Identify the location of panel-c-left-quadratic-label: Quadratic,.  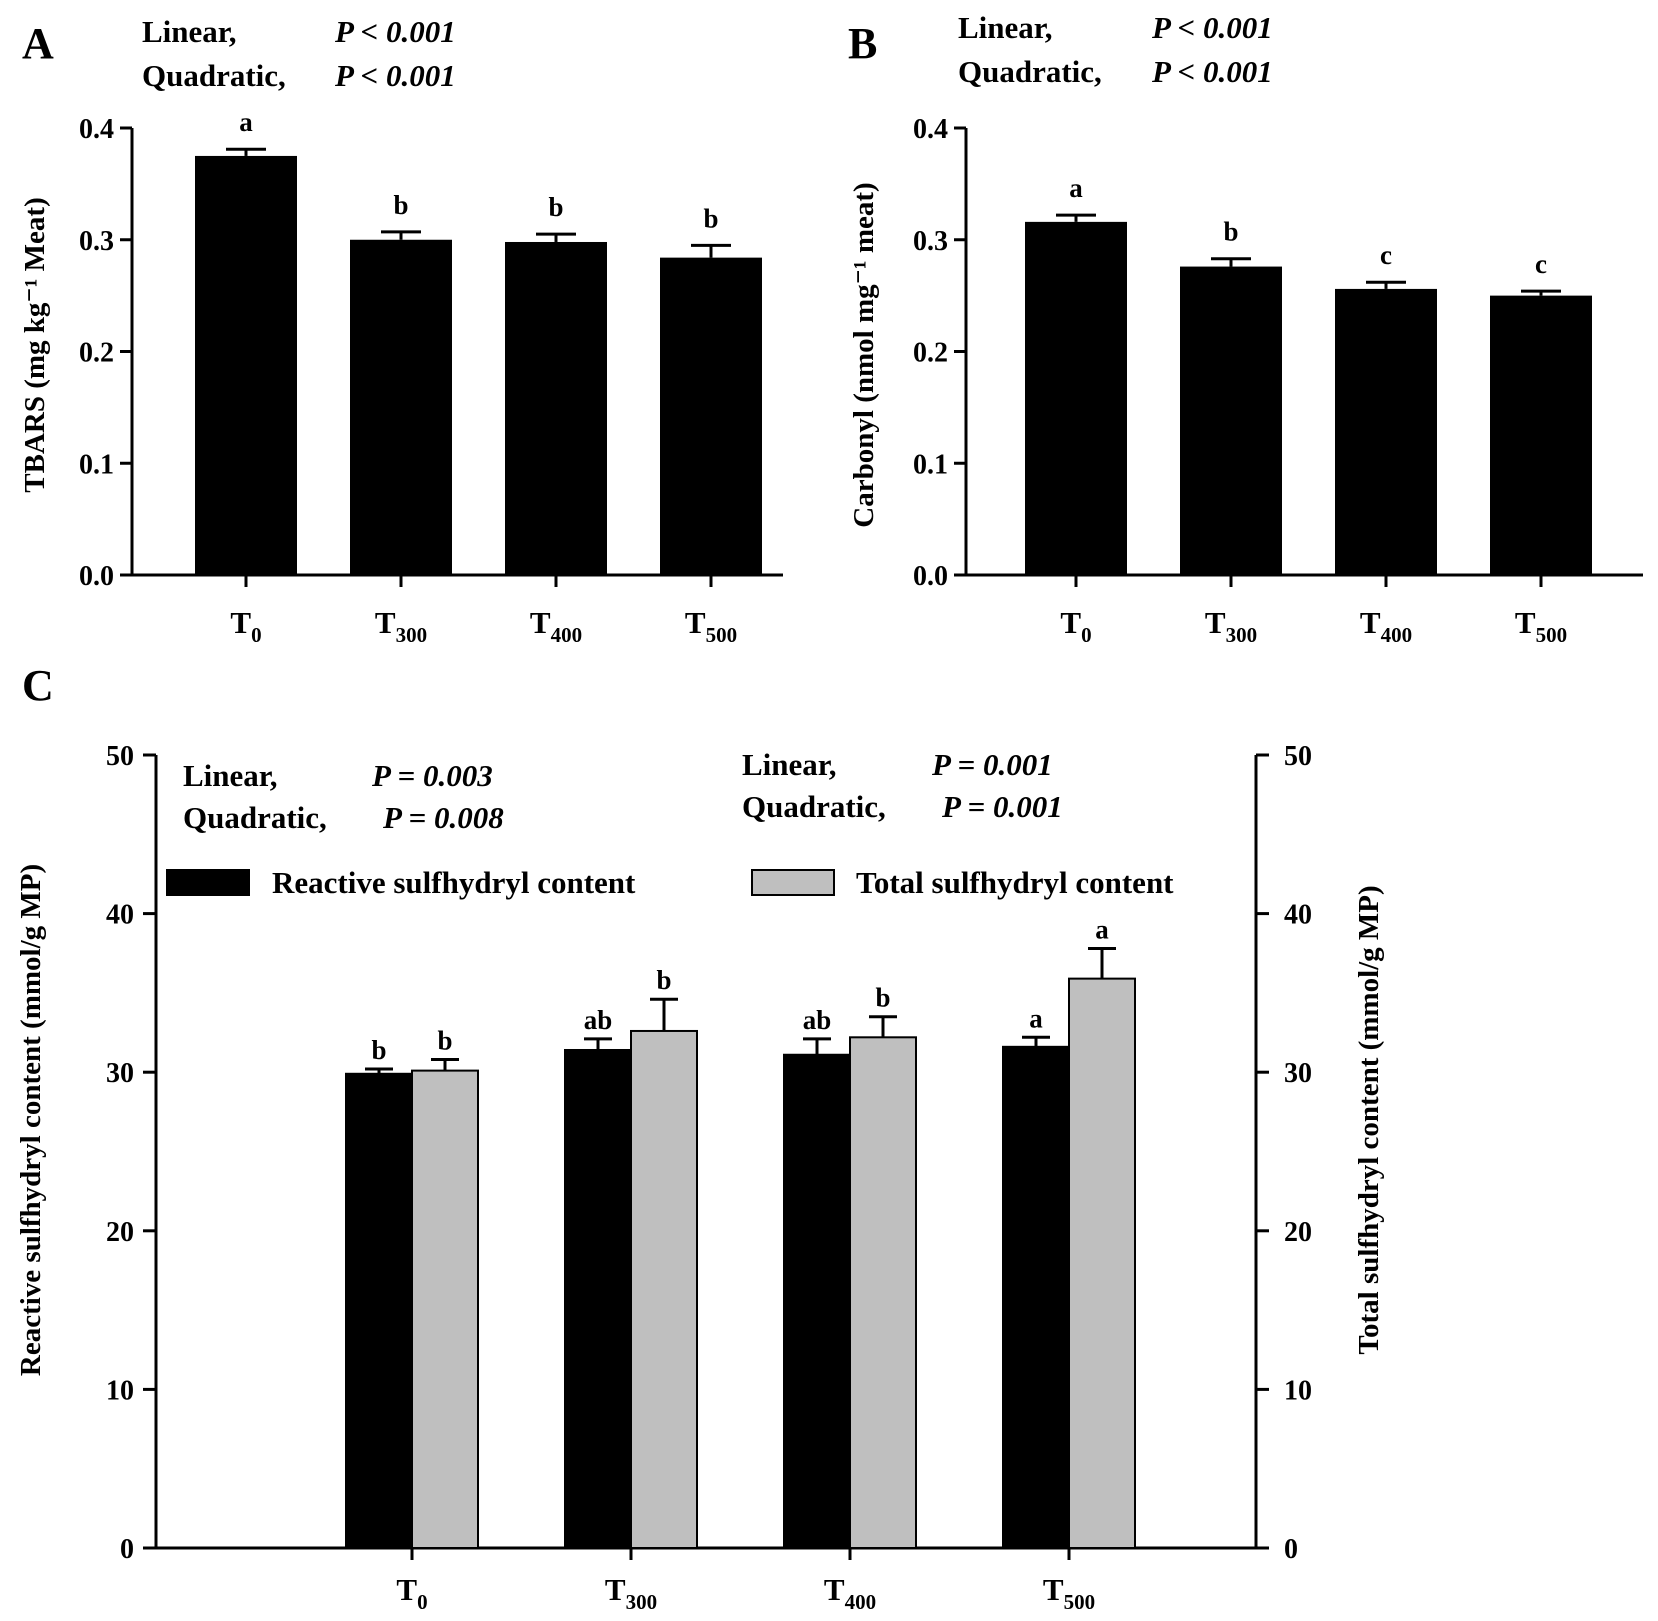
(255, 817).